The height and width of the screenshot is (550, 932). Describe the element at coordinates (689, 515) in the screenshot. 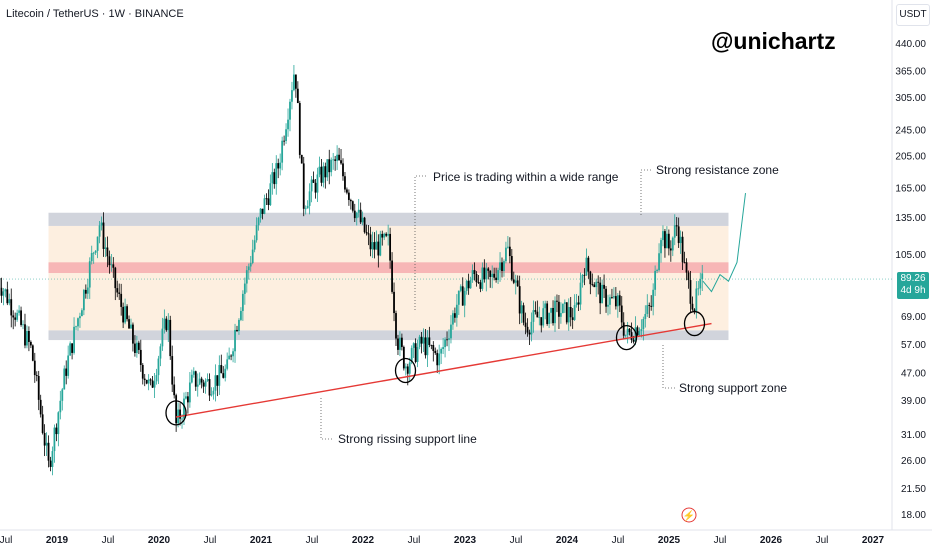

I see `lightning-icon: ⚡` at that location.